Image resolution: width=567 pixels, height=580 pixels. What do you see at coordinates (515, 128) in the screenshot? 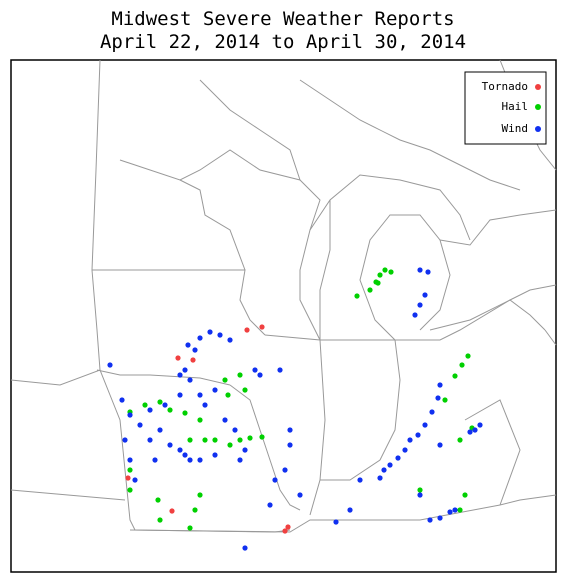
I see `legend-label: Wind` at bounding box center [515, 128].